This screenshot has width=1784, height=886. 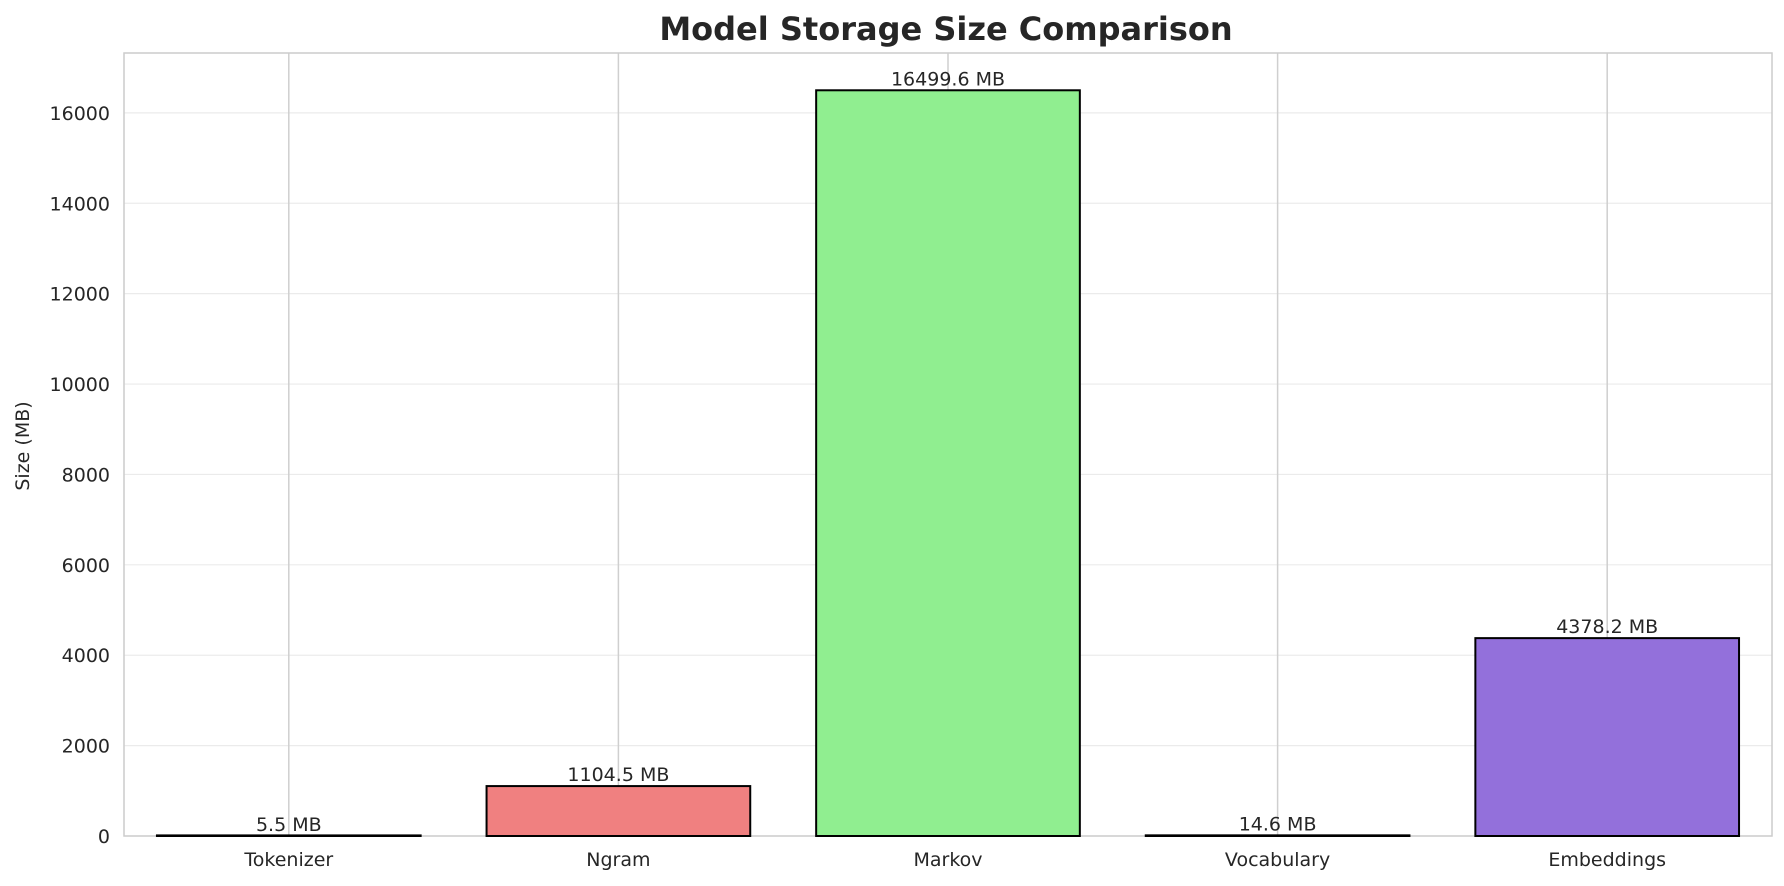 I want to click on x-tick-label: Vocabulary, so click(x=1277, y=860).